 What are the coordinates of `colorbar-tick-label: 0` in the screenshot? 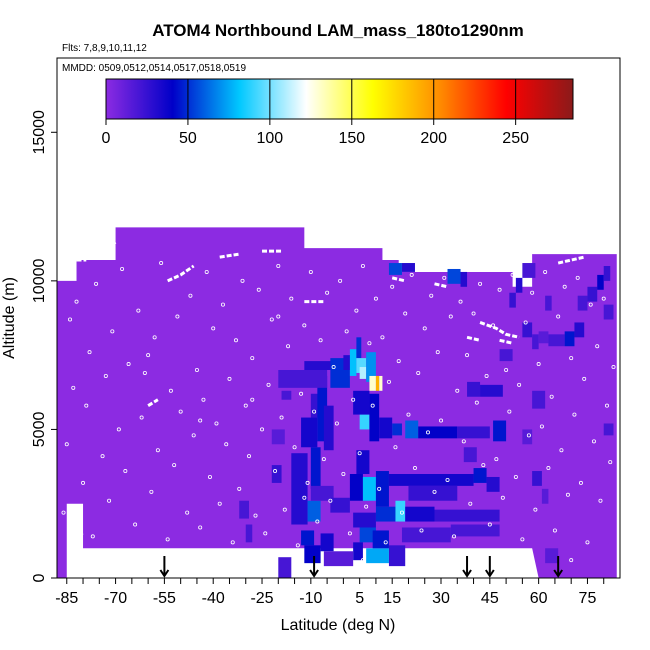 It's located at (106, 138).